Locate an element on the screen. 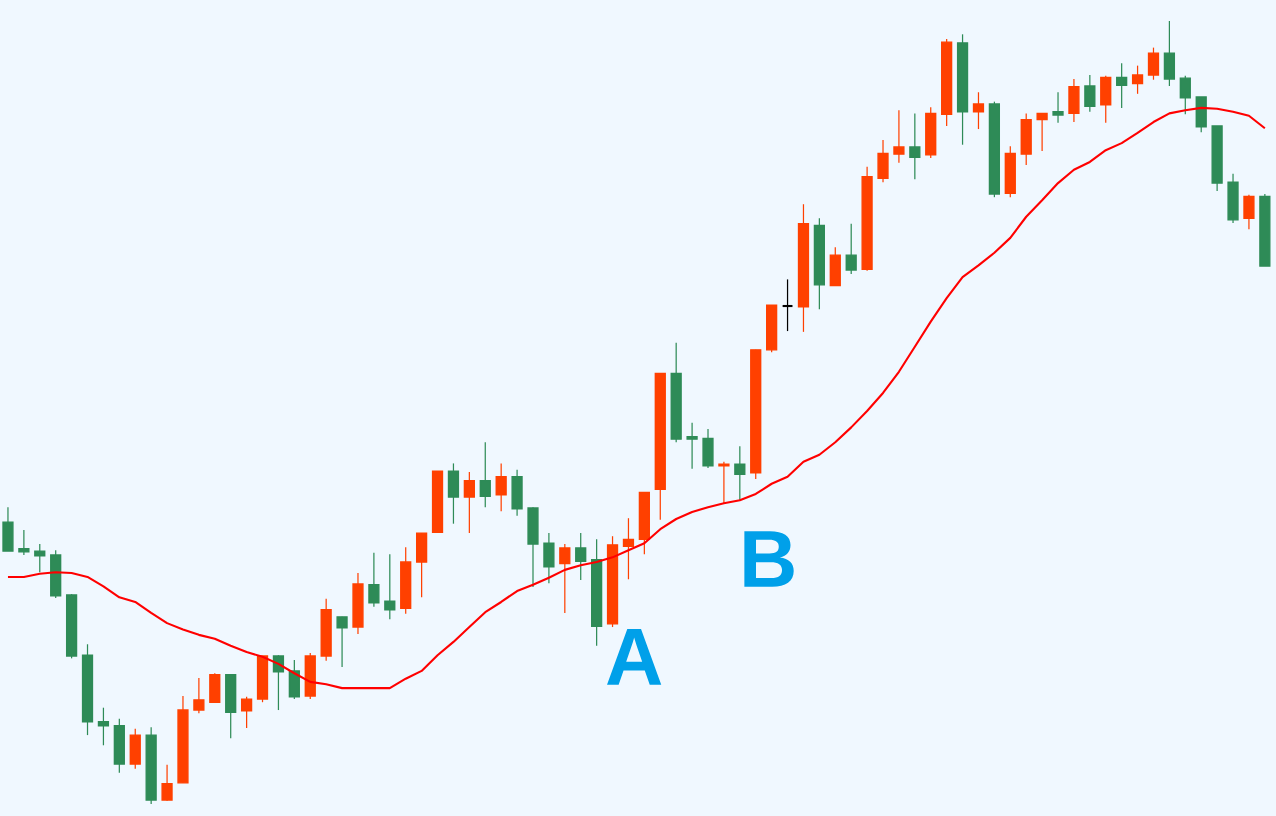 The image size is (1276, 816). annotation: A is located at coordinates (634, 657).